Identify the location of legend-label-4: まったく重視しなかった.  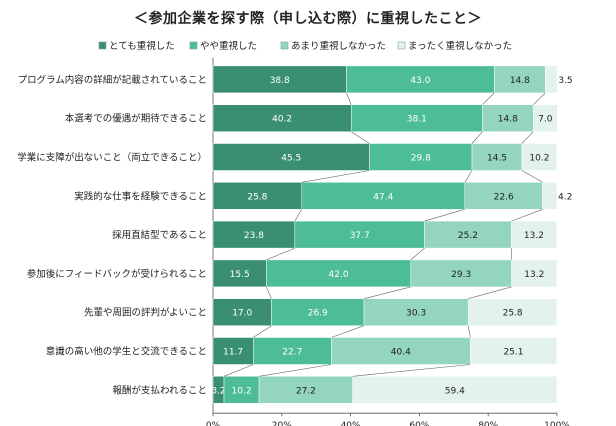
(460, 46).